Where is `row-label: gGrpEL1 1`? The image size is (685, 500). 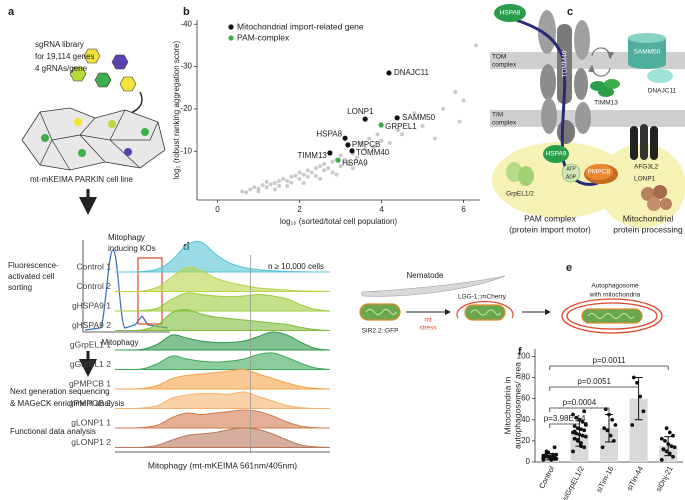 row-label: gGrpEL1 1 is located at coordinates (90, 344).